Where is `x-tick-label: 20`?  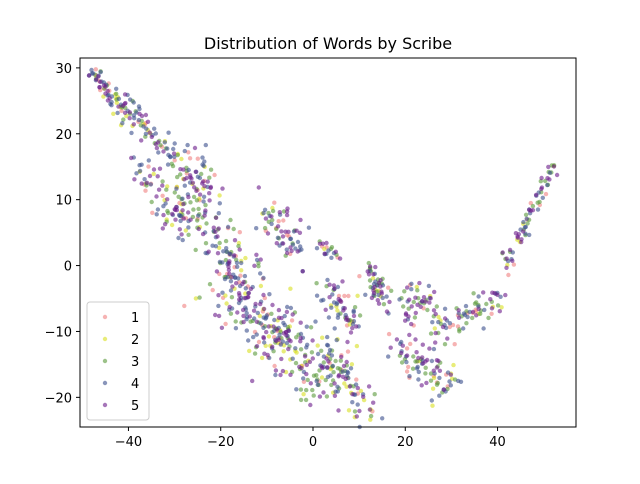 x-tick-label: 20 is located at coordinates (405, 442).